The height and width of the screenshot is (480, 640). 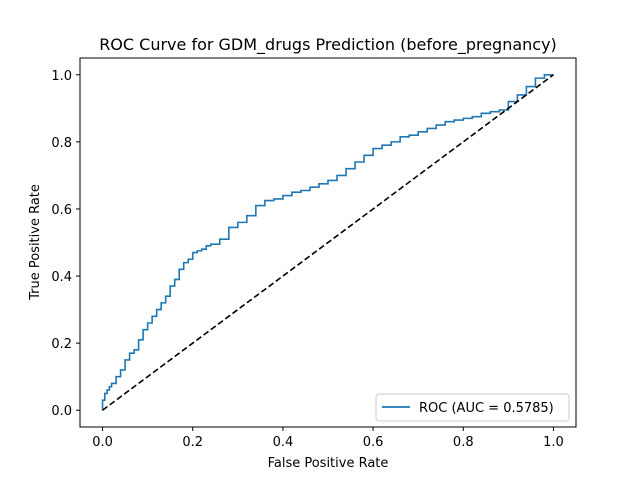 I want to click on y-tick-label: 1.0, so click(x=61, y=76).